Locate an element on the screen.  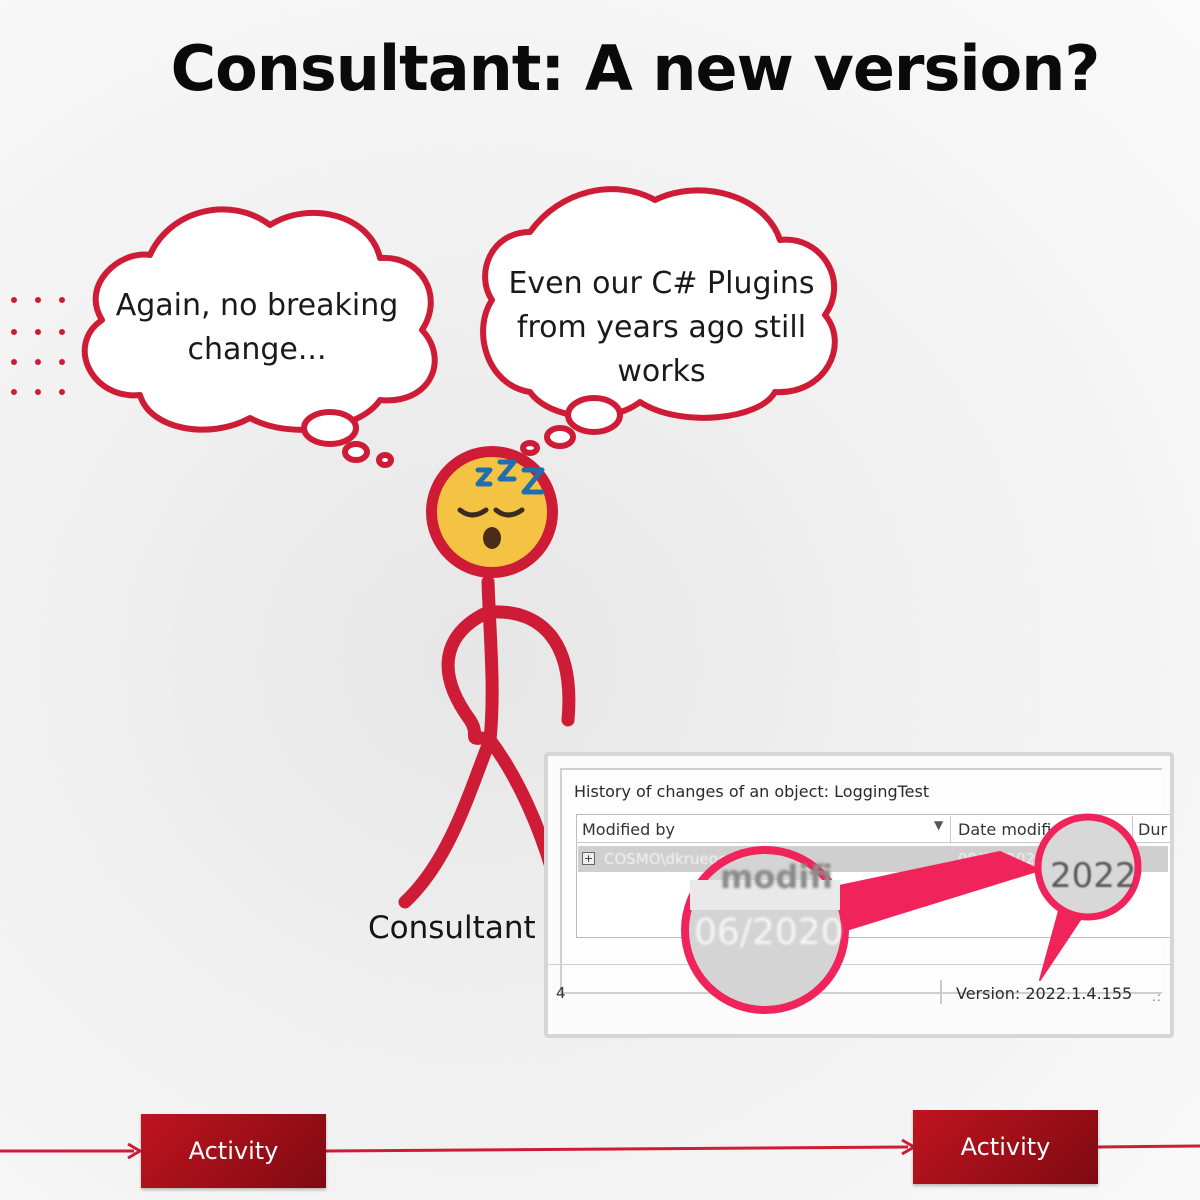
zzz-icon is located at coordinates (510, 477).